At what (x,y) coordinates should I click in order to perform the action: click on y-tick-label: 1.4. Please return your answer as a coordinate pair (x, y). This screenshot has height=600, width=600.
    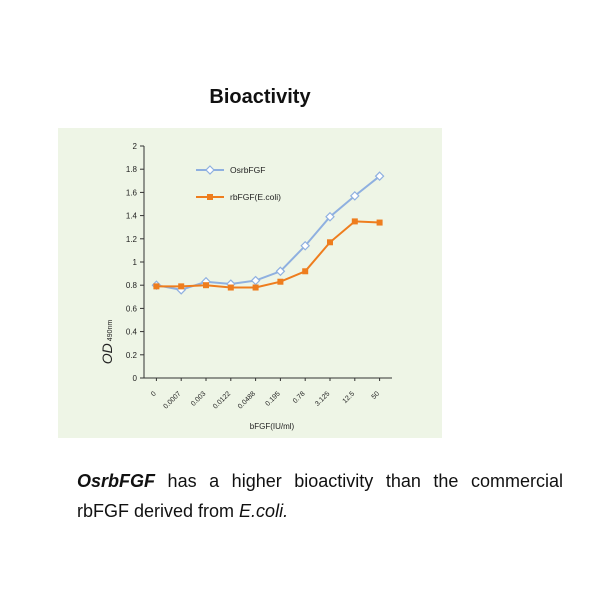
    Looking at the image, I should click on (132, 216).